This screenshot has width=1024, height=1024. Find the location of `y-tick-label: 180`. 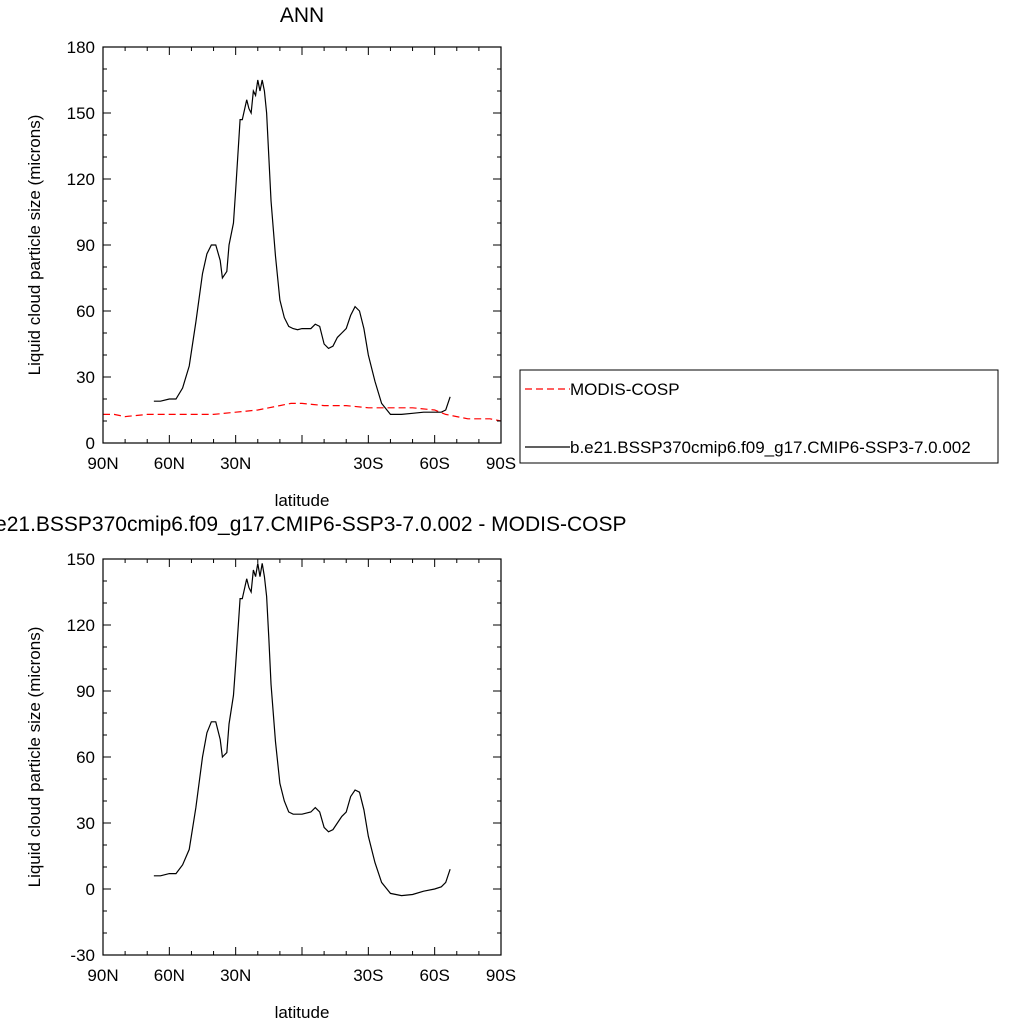

y-tick-label: 180 is located at coordinates (81, 47).